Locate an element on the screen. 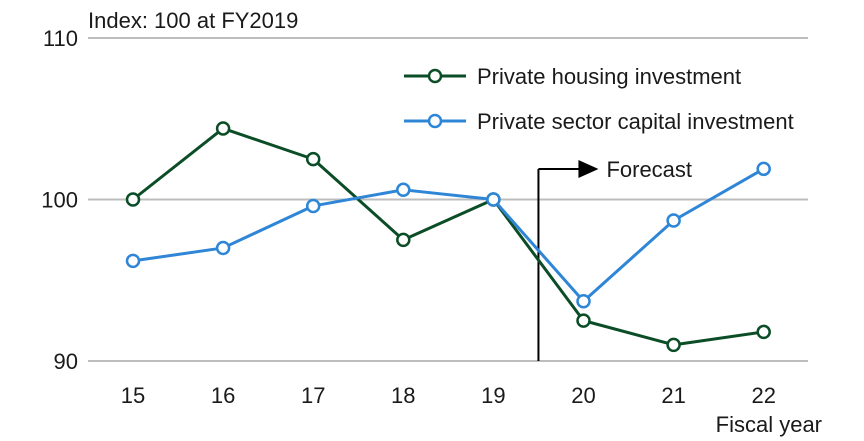 The height and width of the screenshot is (441, 864). x-axis-title: Fiscal year is located at coordinates (769, 424).